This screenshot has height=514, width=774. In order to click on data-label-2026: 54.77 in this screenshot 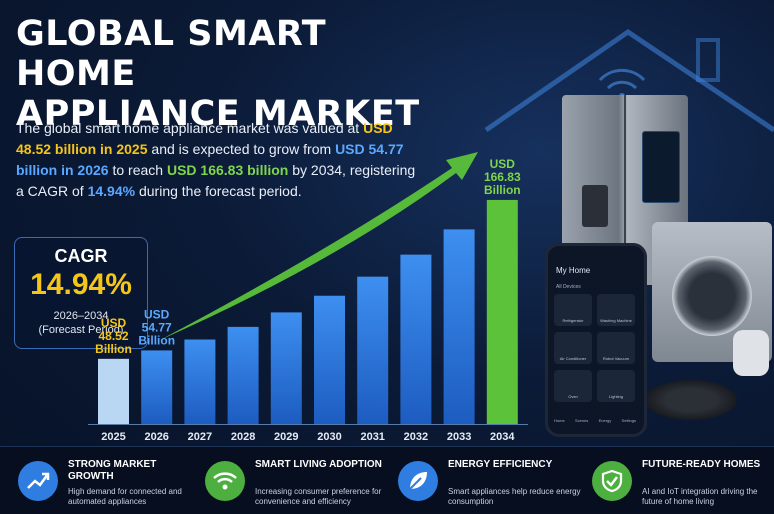, I will do `click(157, 327)`.